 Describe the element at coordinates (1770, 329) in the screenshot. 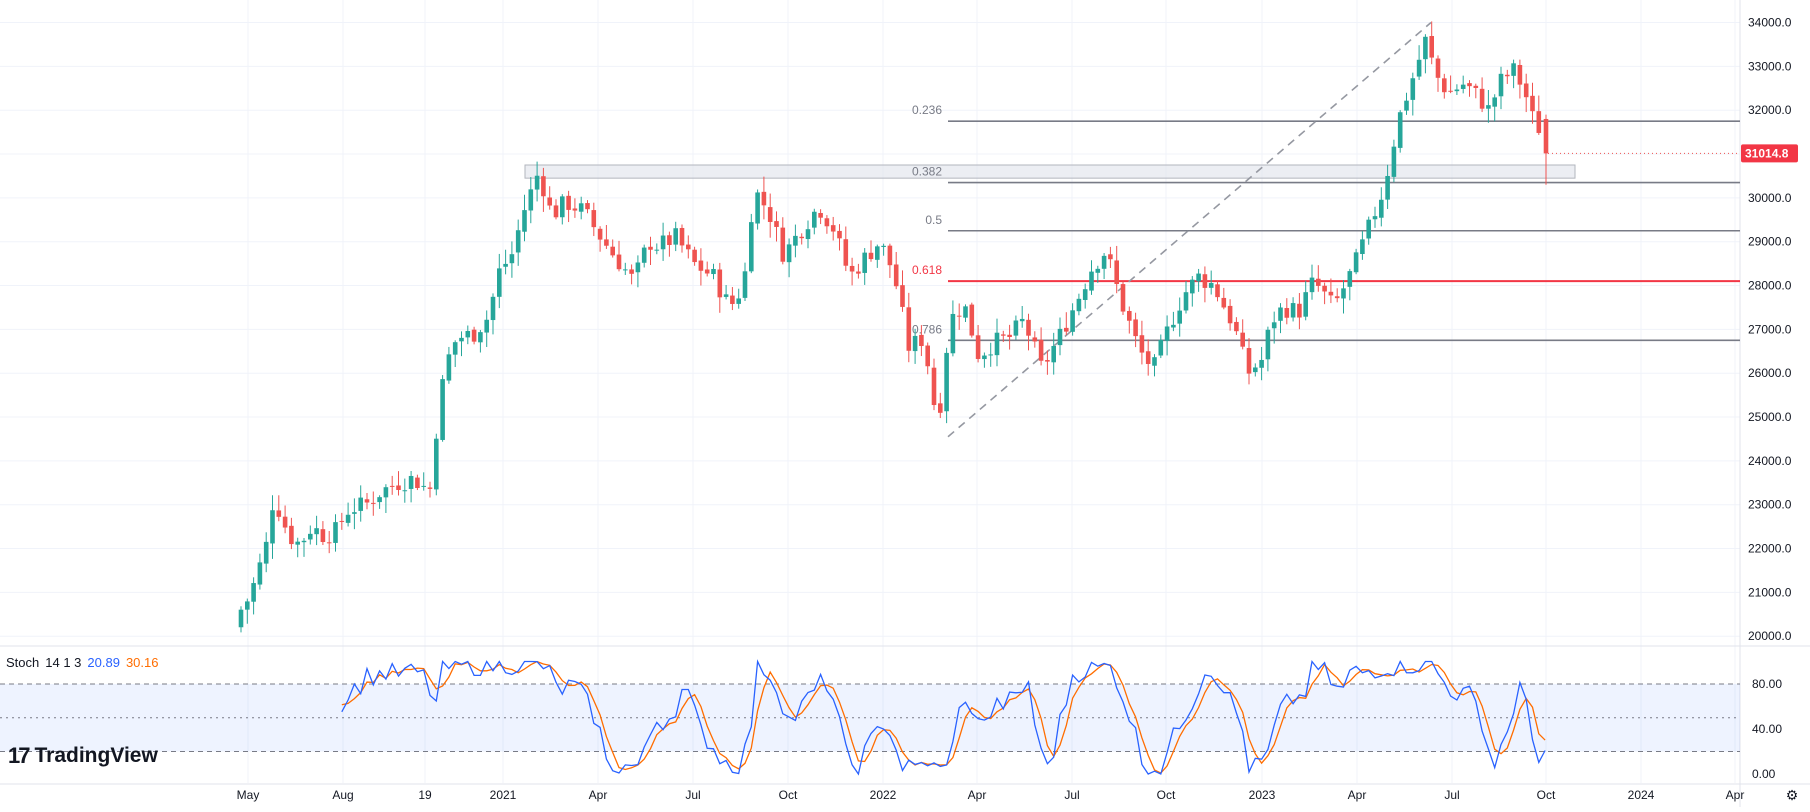

I see `price-tick-label: 27000.0` at that location.